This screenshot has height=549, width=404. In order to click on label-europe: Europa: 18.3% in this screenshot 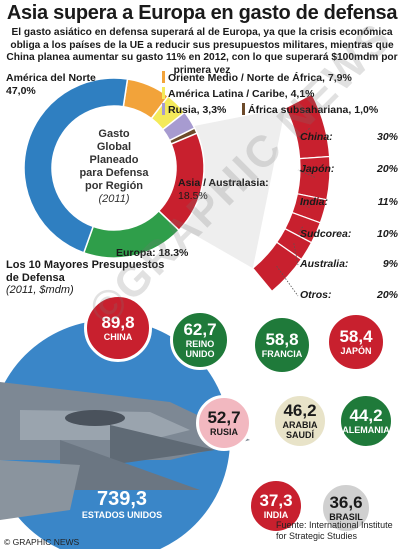, I will do `click(152, 253)`.